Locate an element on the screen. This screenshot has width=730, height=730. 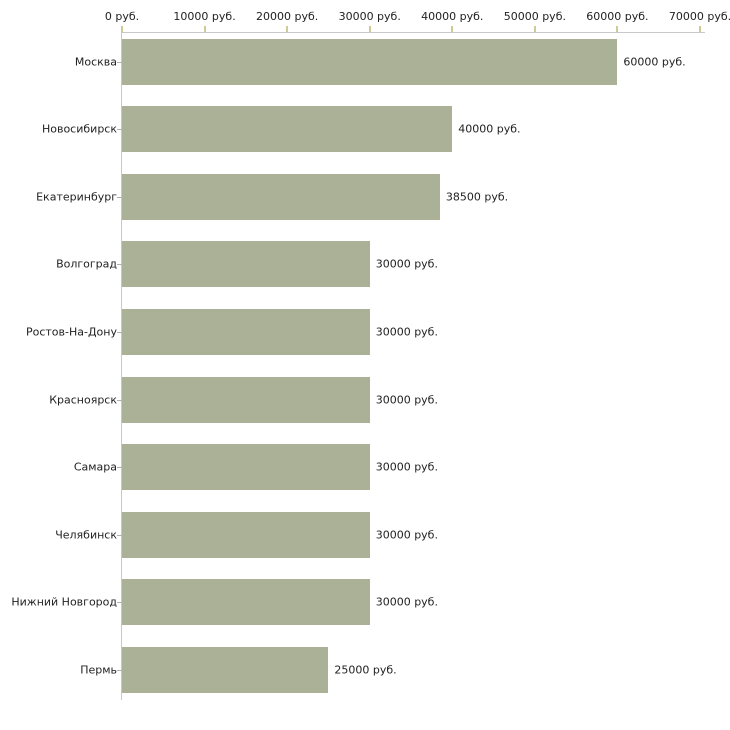
category-label: Ростов-На-Дону is located at coordinates (71, 332).